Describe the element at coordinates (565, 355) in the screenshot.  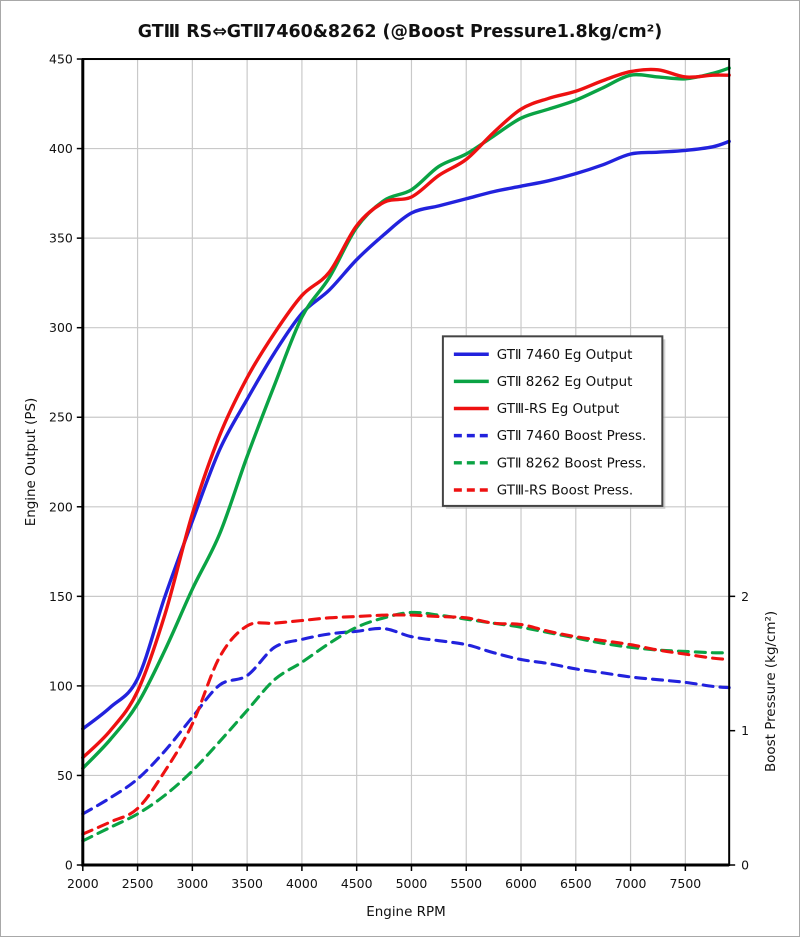
I see `legend-entry-label: GTⅡ 7460 Eg Output` at that location.